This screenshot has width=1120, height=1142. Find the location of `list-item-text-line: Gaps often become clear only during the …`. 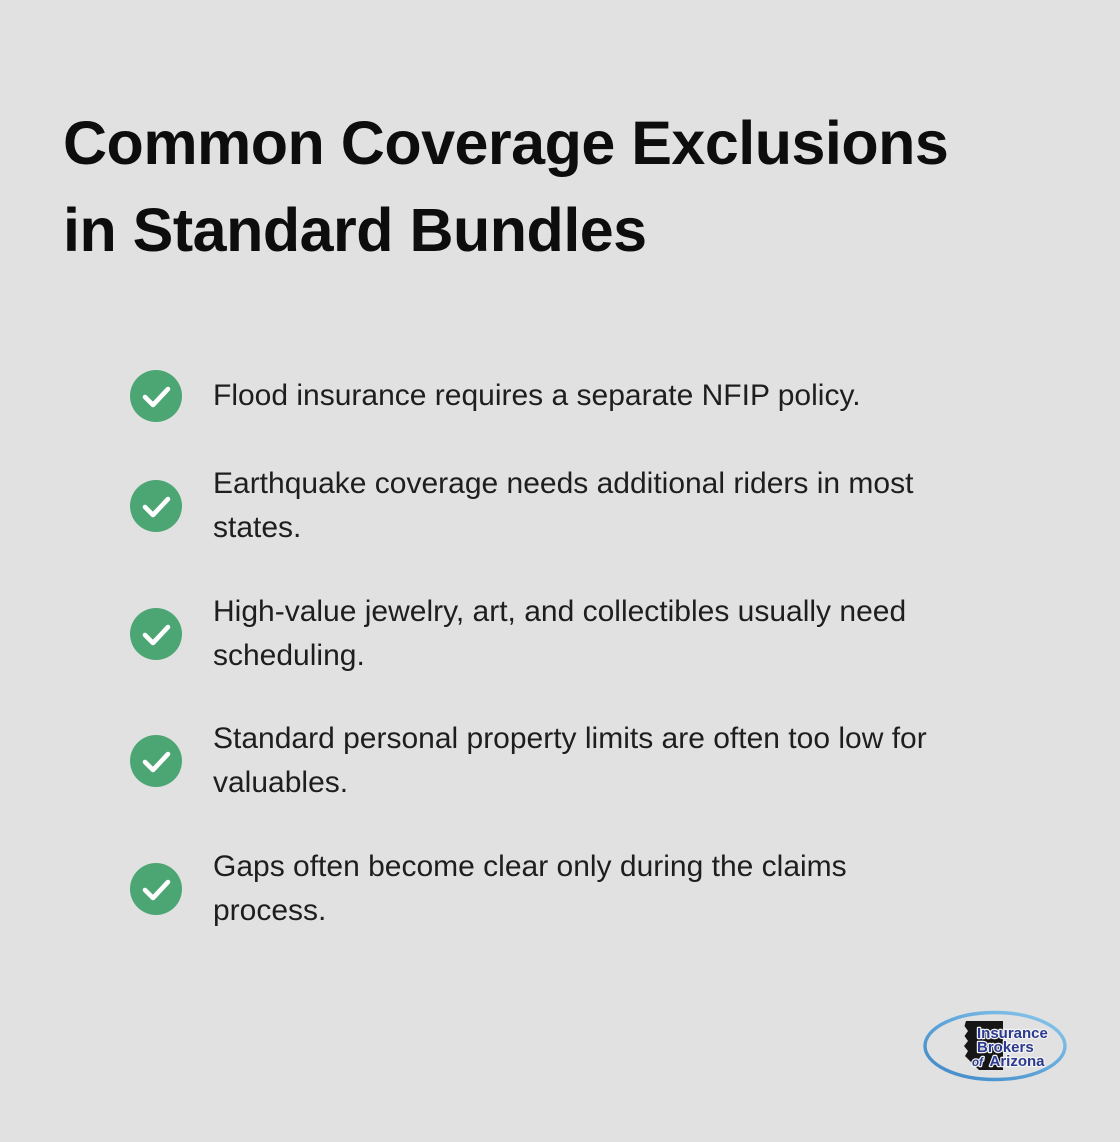

list-item-text-line: Gaps often become clear only during the … is located at coordinates (530, 866).